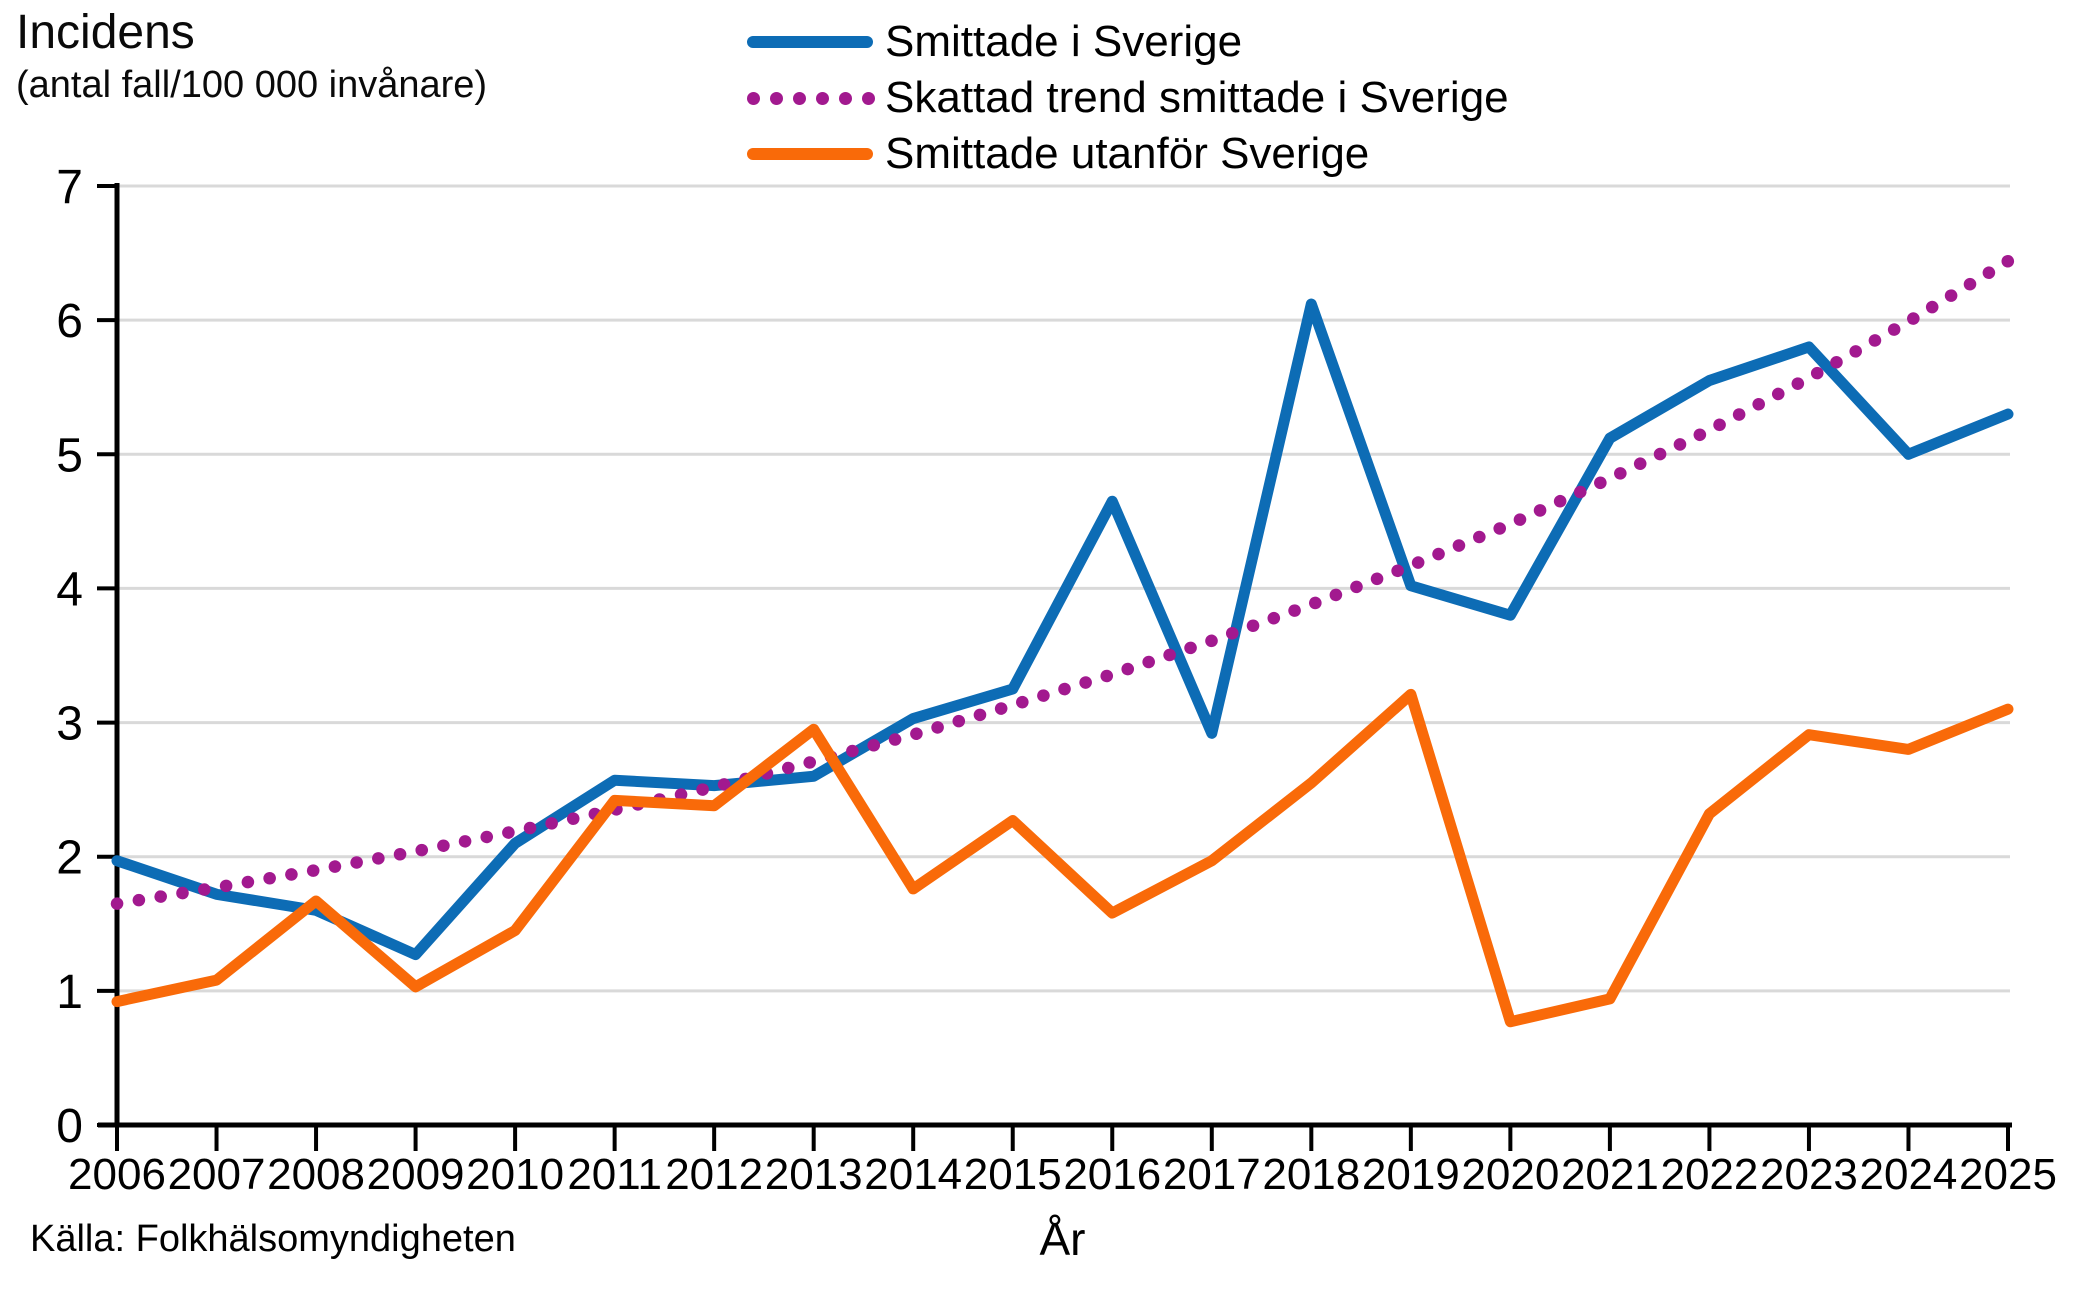 The image size is (2080, 1302). Describe the element at coordinates (69, 589) in the screenshot. I see `y-tick-label-4: 4` at that location.